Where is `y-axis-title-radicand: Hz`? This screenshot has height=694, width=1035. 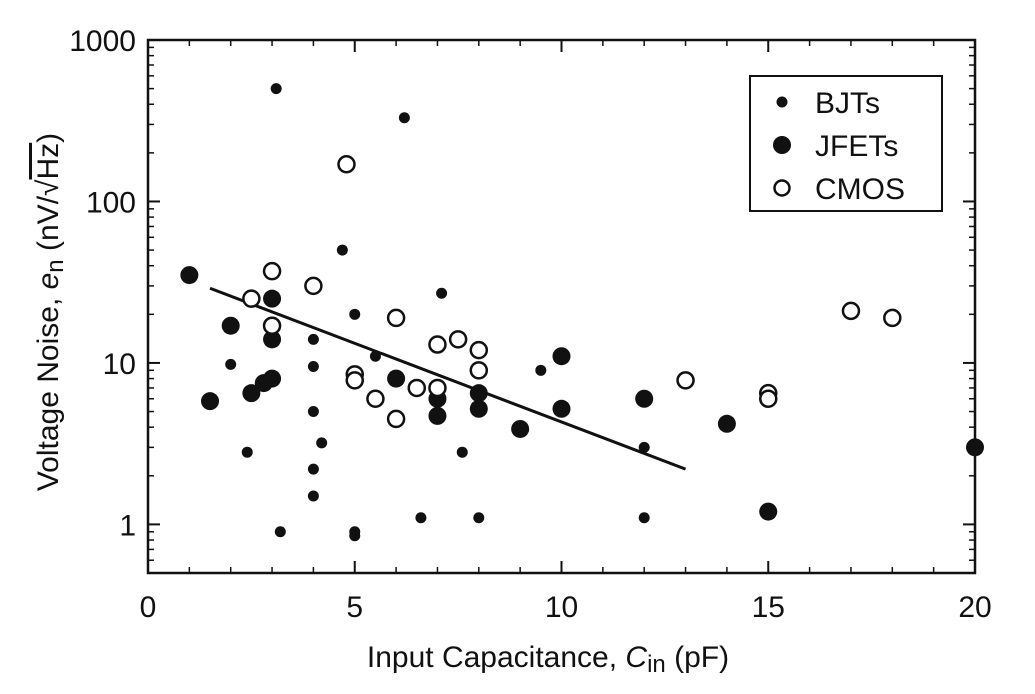
y-axis-title-radicand: Hz is located at coordinates (48, 161).